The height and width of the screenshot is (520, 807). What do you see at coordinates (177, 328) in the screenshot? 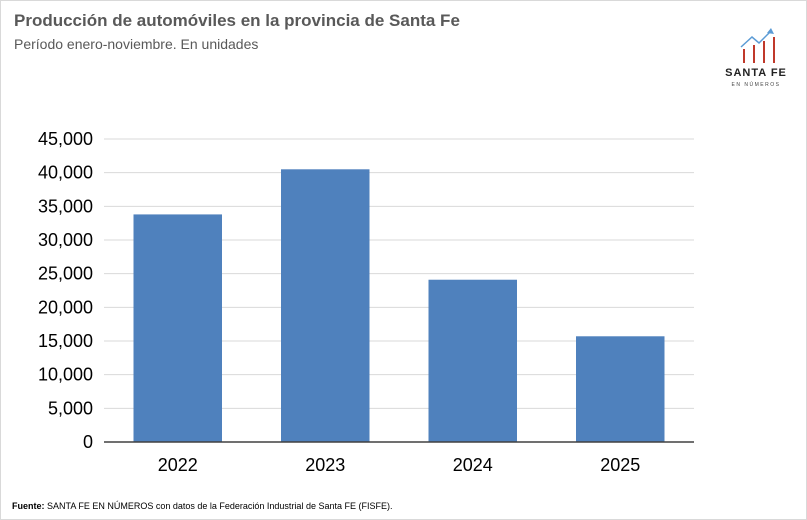
I see `bar-2022` at bounding box center [177, 328].